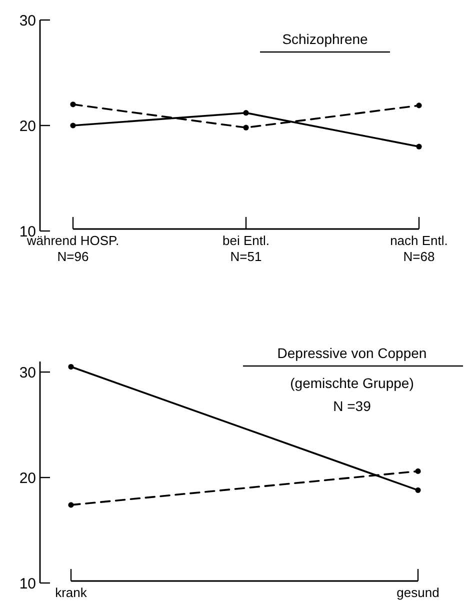 This screenshot has height=609, width=466. I want to click on x-tick-label: bei Entl. N=51, so click(246, 248).